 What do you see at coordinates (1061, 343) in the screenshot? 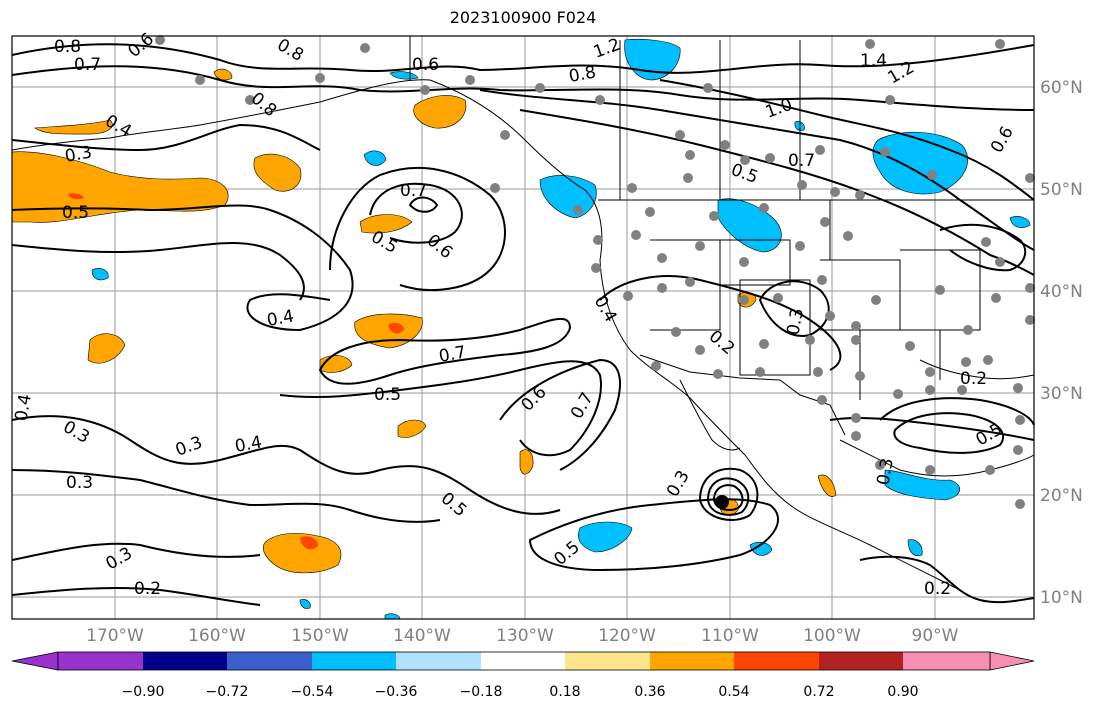
I see `latitude-labels: 60°N 50°N 40°N 30°N 20°N 10°N` at bounding box center [1061, 343].